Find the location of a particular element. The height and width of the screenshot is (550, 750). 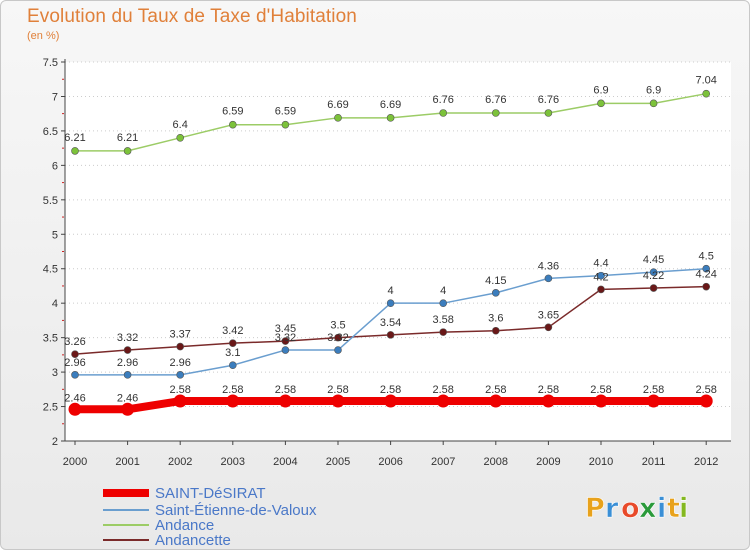

data-label: 4.45 is located at coordinates (653, 260).